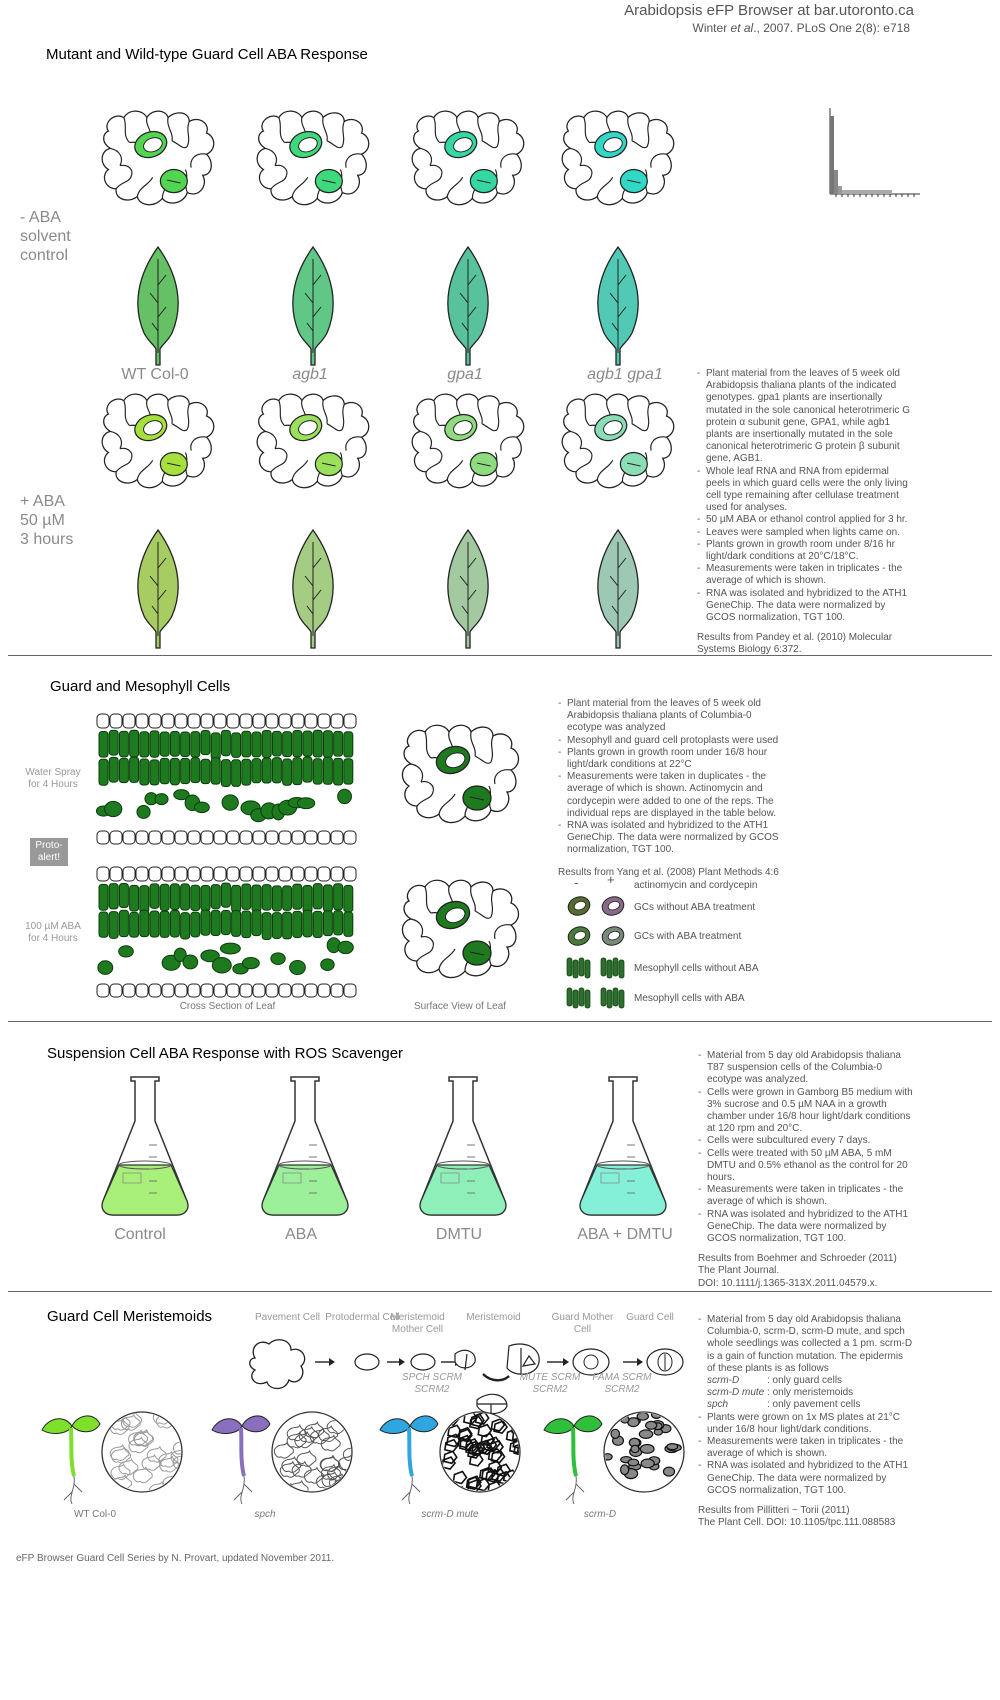 The height and width of the screenshot is (1700, 1000). What do you see at coordinates (402, 1362) in the screenshot?
I see `arrow-head` at bounding box center [402, 1362].